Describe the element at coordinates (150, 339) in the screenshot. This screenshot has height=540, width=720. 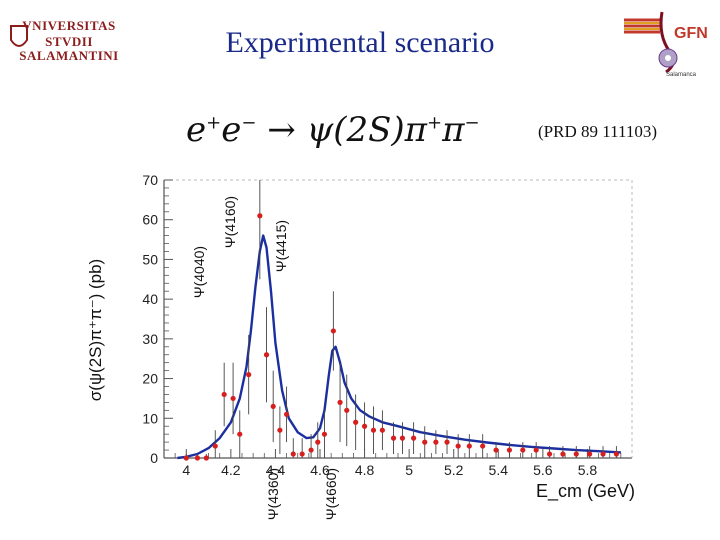
I see `y-tick-label: 30` at that location.